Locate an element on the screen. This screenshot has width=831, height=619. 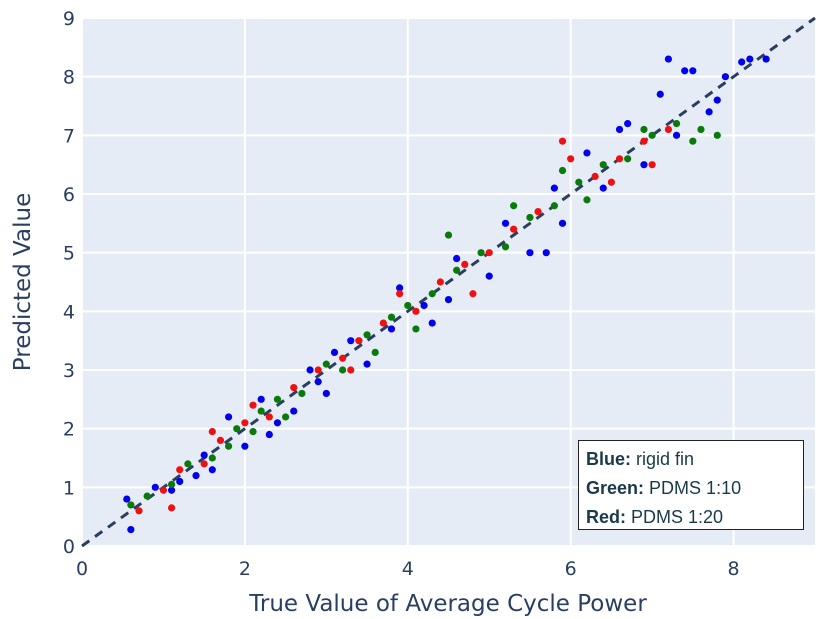
legend-label-blue: rigid fin is located at coordinates (665, 459).